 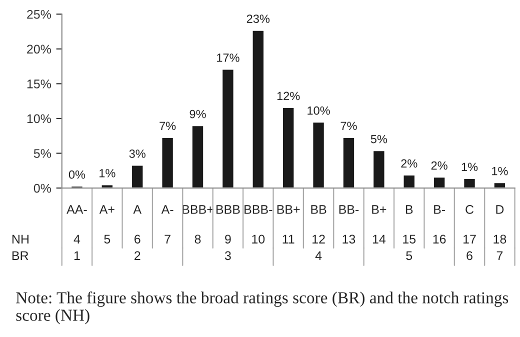 What do you see at coordinates (106, 209) in the screenshot?
I see `x-tick-label: A+` at bounding box center [106, 209].